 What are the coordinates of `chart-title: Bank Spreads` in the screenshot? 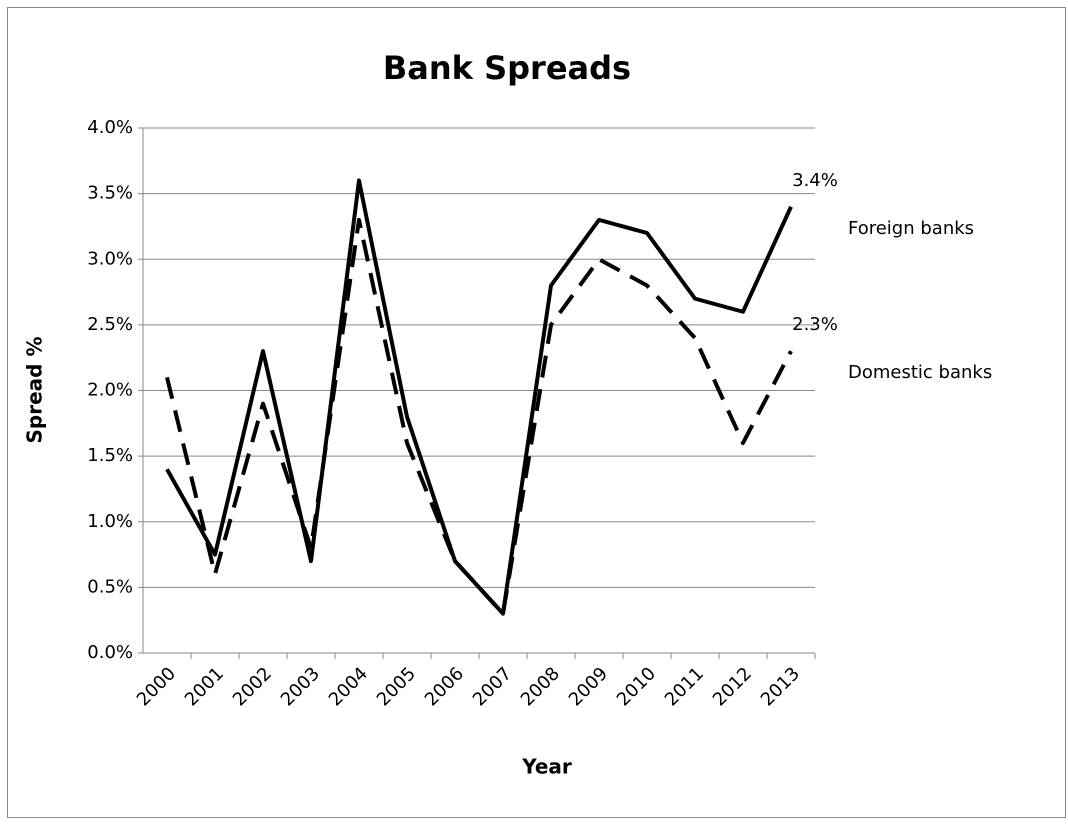 It's located at (507, 68).